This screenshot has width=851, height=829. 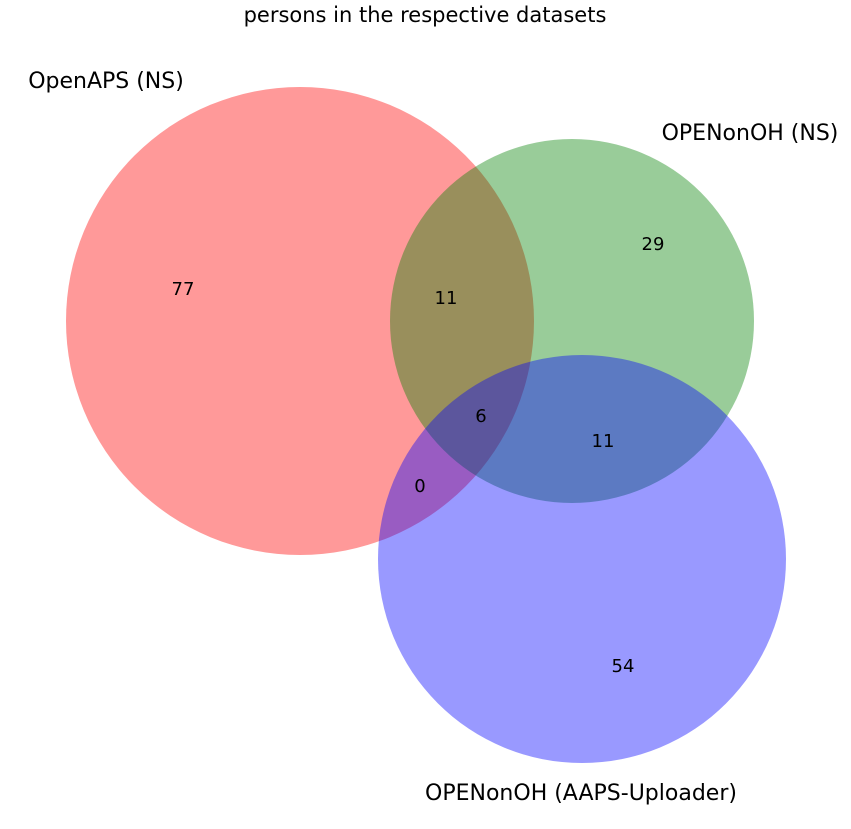 What do you see at coordinates (581, 793) in the screenshot?
I see `set-label-openonoh-aaps-uploader: OPENonOH (AAPS-Uploader)` at bounding box center [581, 793].